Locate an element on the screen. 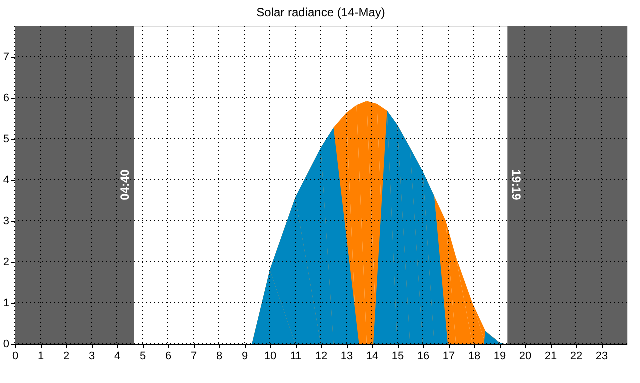  x-tick-label: 0 is located at coordinates (15, 356).